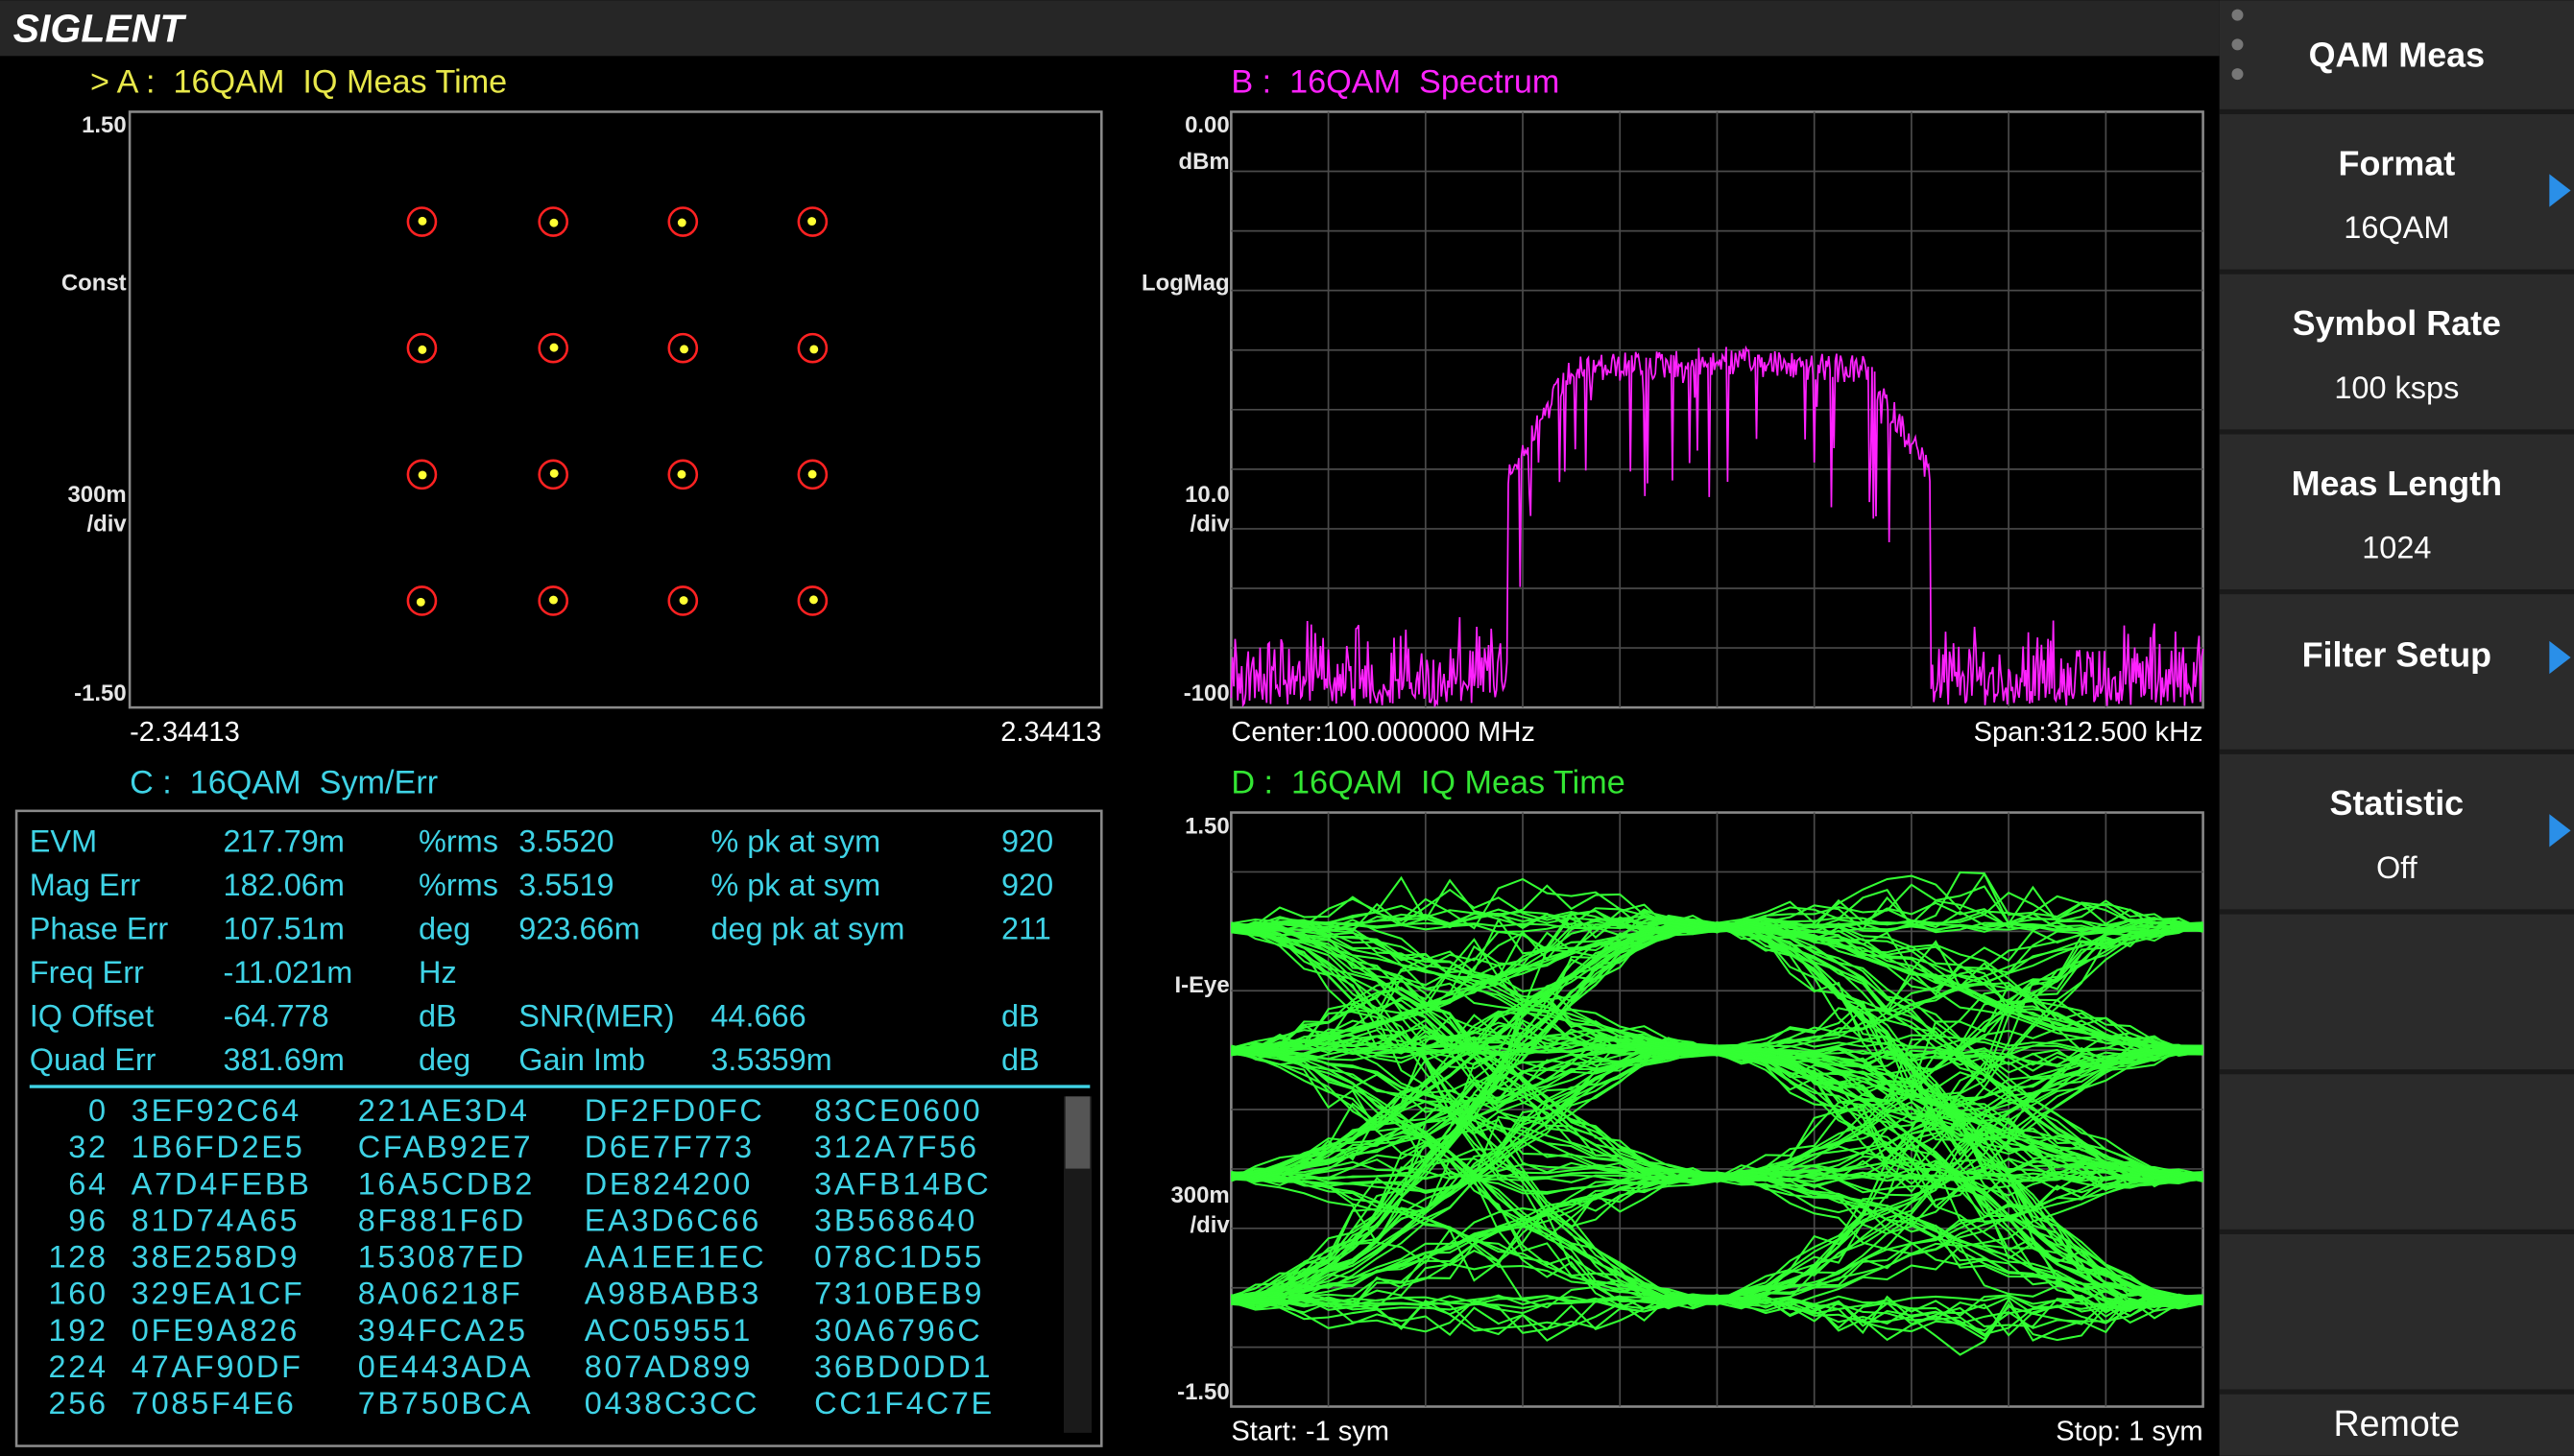 The height and width of the screenshot is (1456, 2574). What do you see at coordinates (86, 885) in the screenshot?
I see `metric-cell: Mag Err` at bounding box center [86, 885].